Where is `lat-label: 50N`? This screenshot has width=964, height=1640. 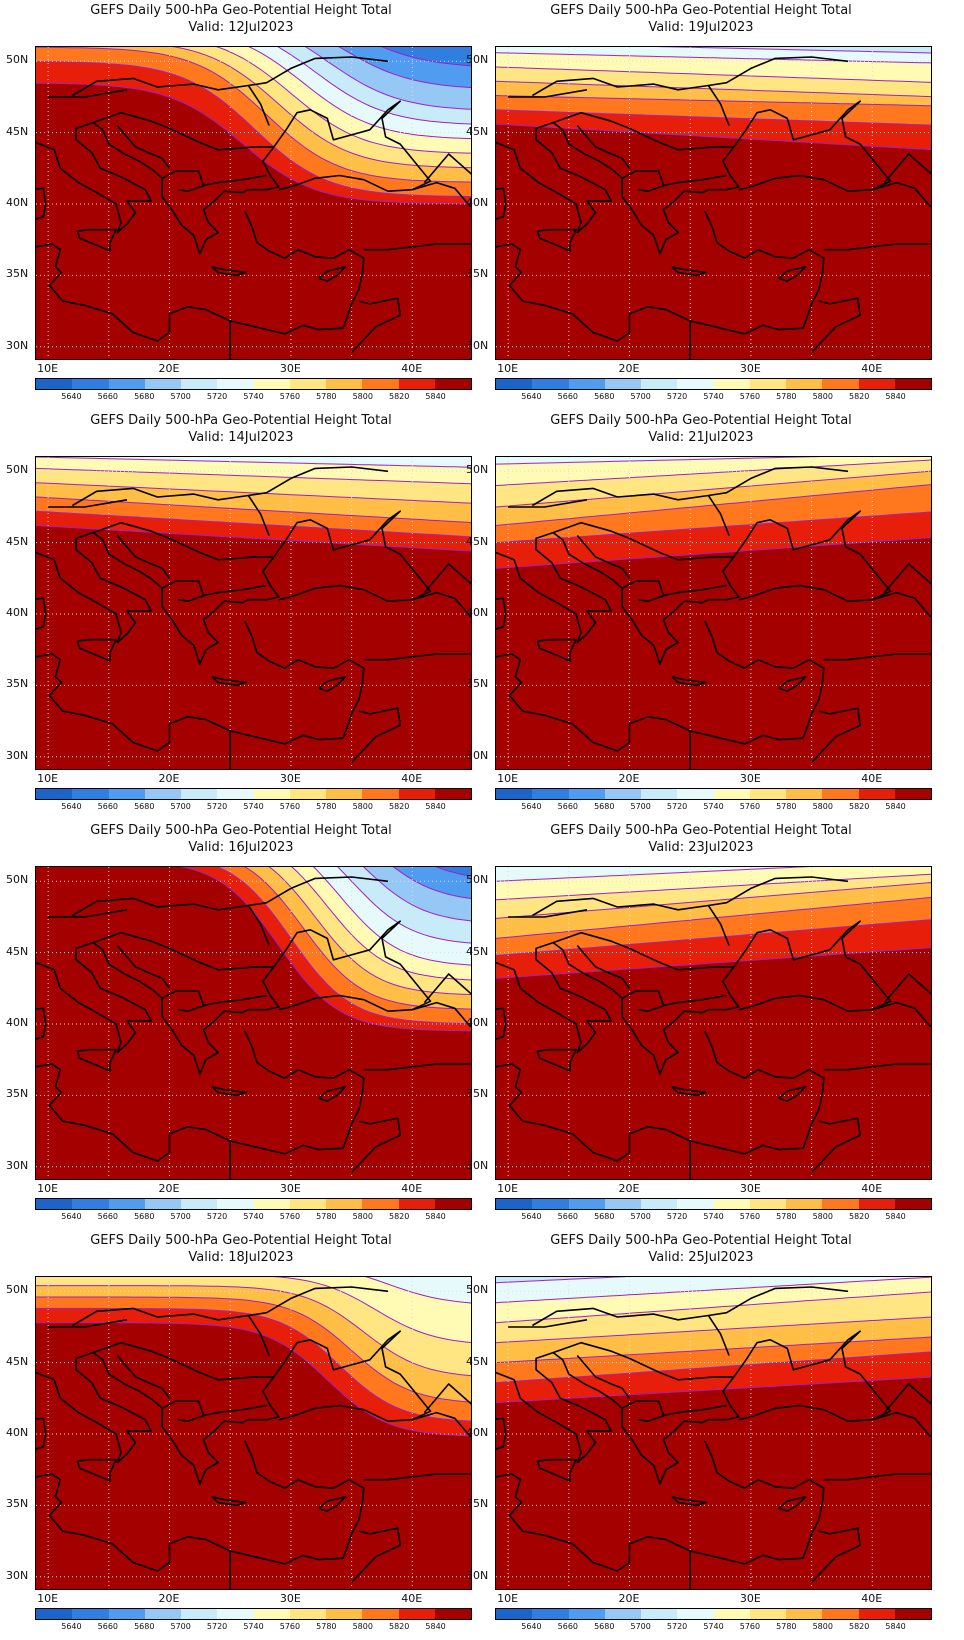 lat-label: 50N is located at coordinates (477, 60).